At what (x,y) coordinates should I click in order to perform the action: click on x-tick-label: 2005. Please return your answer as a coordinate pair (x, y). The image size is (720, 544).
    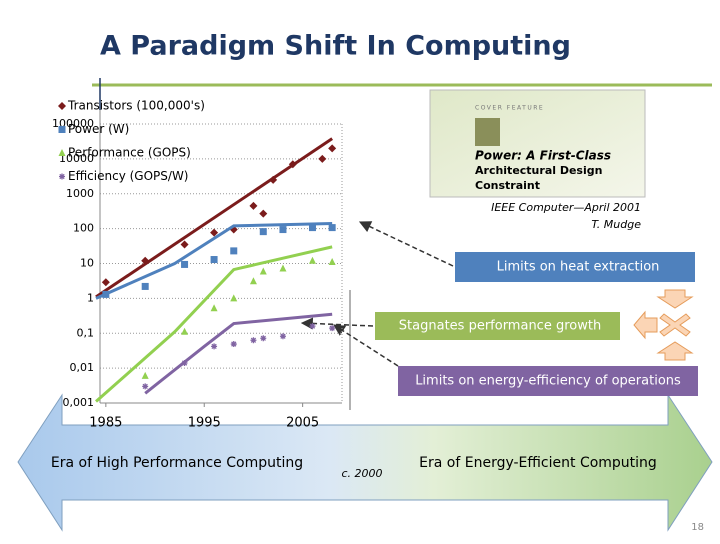
    Looking at the image, I should click on (302, 423).